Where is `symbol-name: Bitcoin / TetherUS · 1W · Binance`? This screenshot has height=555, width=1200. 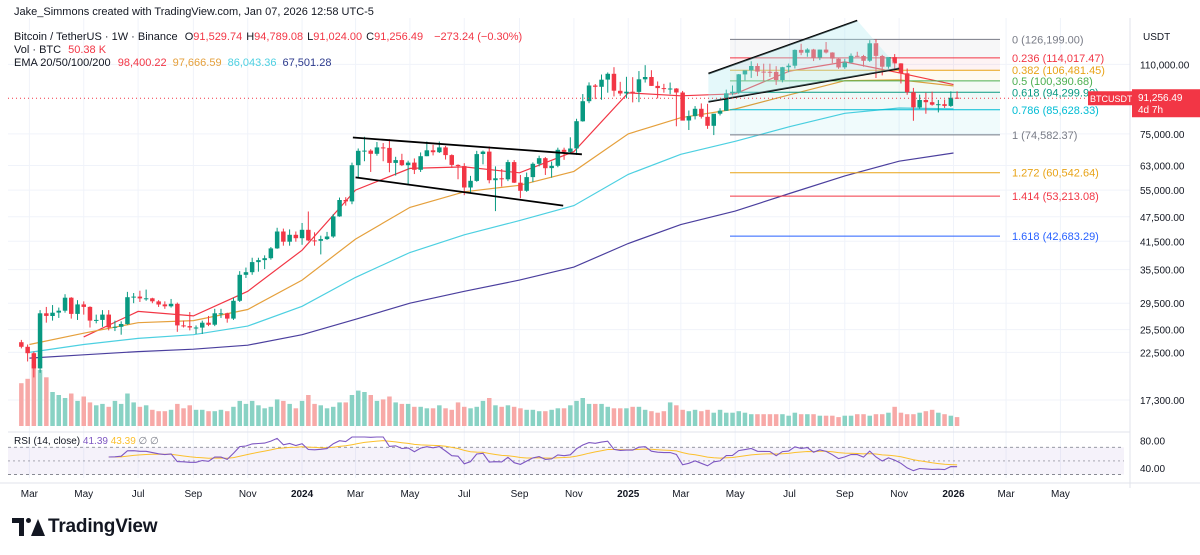 symbol-name: Bitcoin / TetherUS · 1W · Binance is located at coordinates (96, 37).